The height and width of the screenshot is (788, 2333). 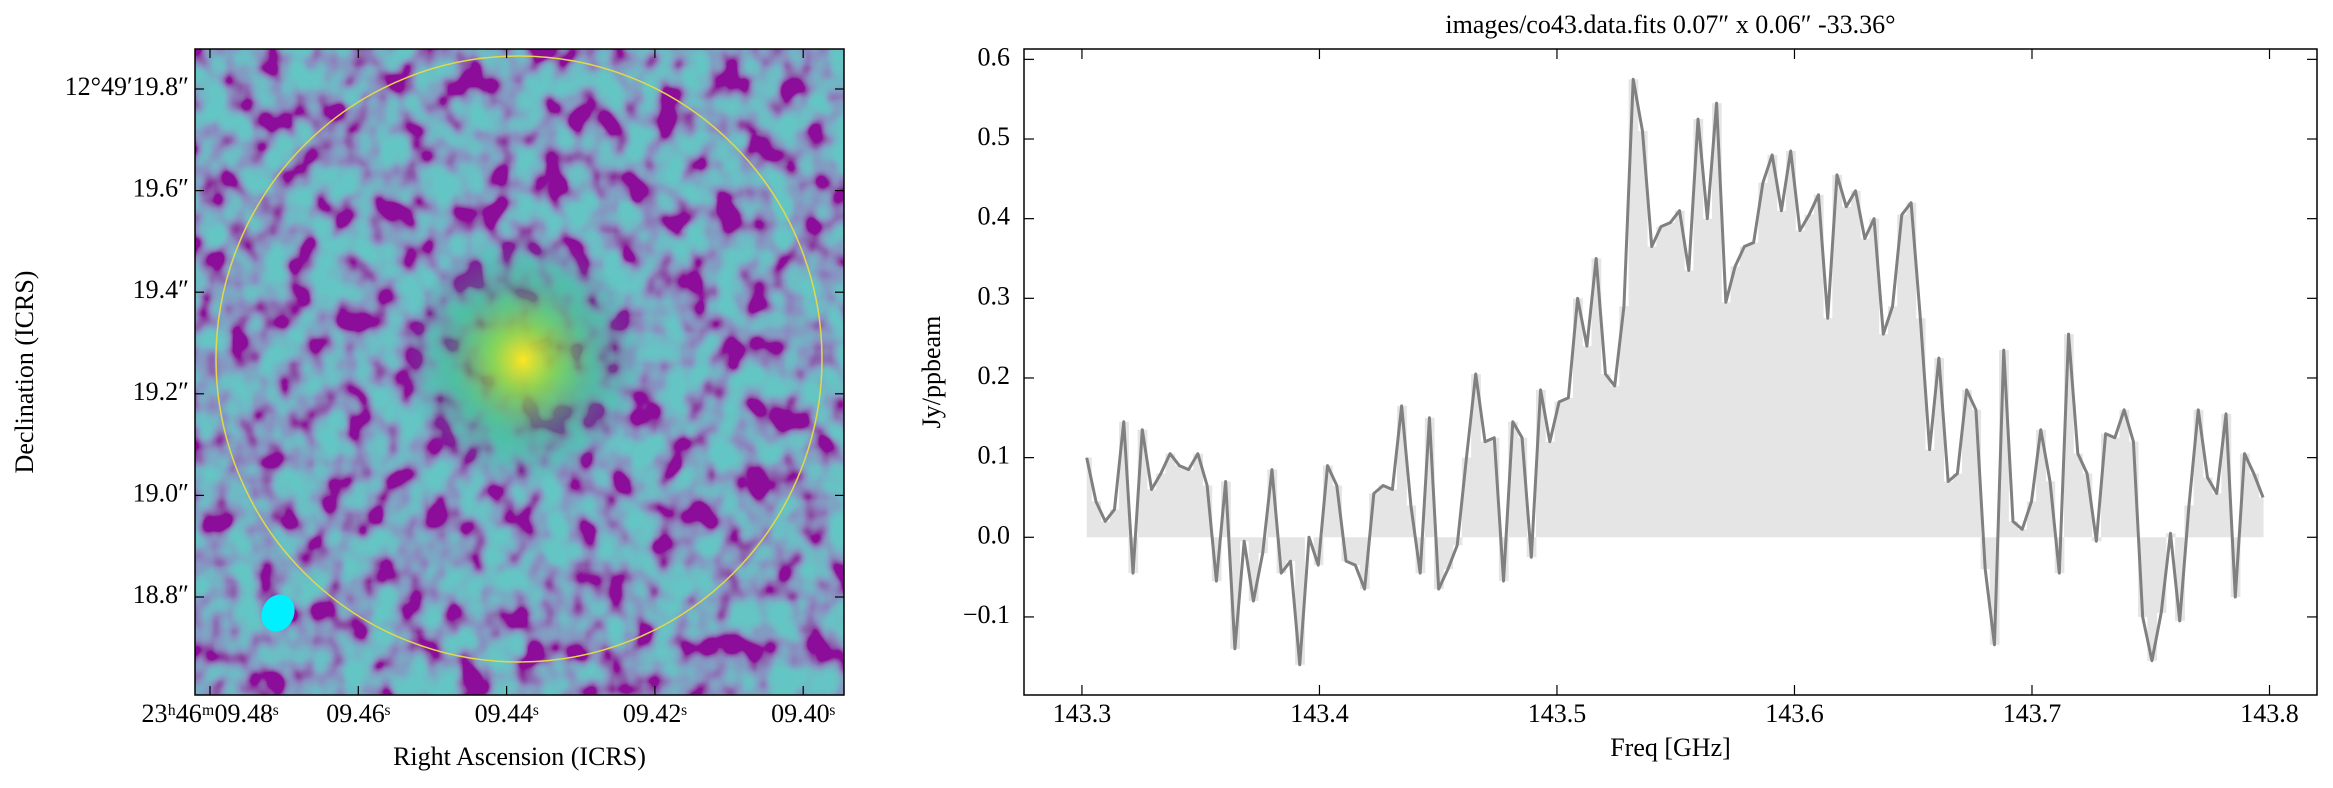 What do you see at coordinates (161, 391) in the screenshot?
I see `y-tick-label: 19.2″` at bounding box center [161, 391].